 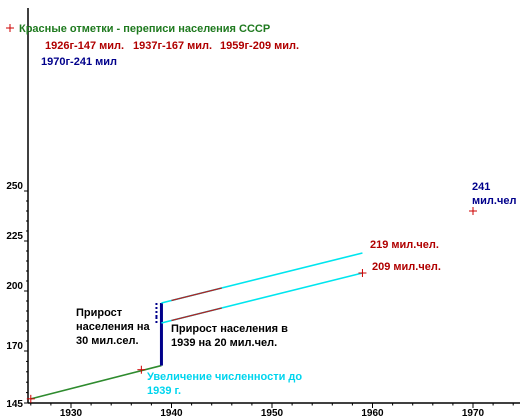 I want to click on y-tick-label: 250, so click(x=14, y=186).